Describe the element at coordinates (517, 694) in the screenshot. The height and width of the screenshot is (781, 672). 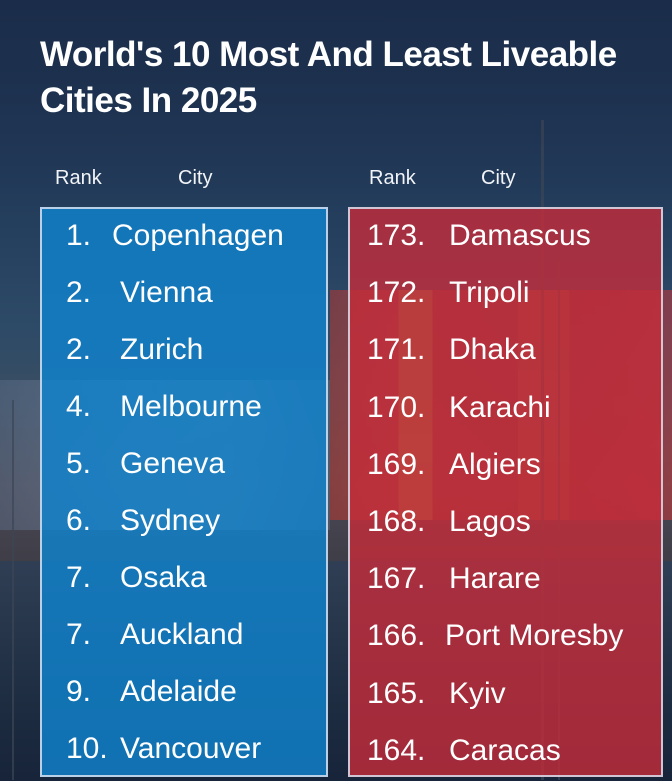
I see `list-item: 165. Kyiv` at that location.